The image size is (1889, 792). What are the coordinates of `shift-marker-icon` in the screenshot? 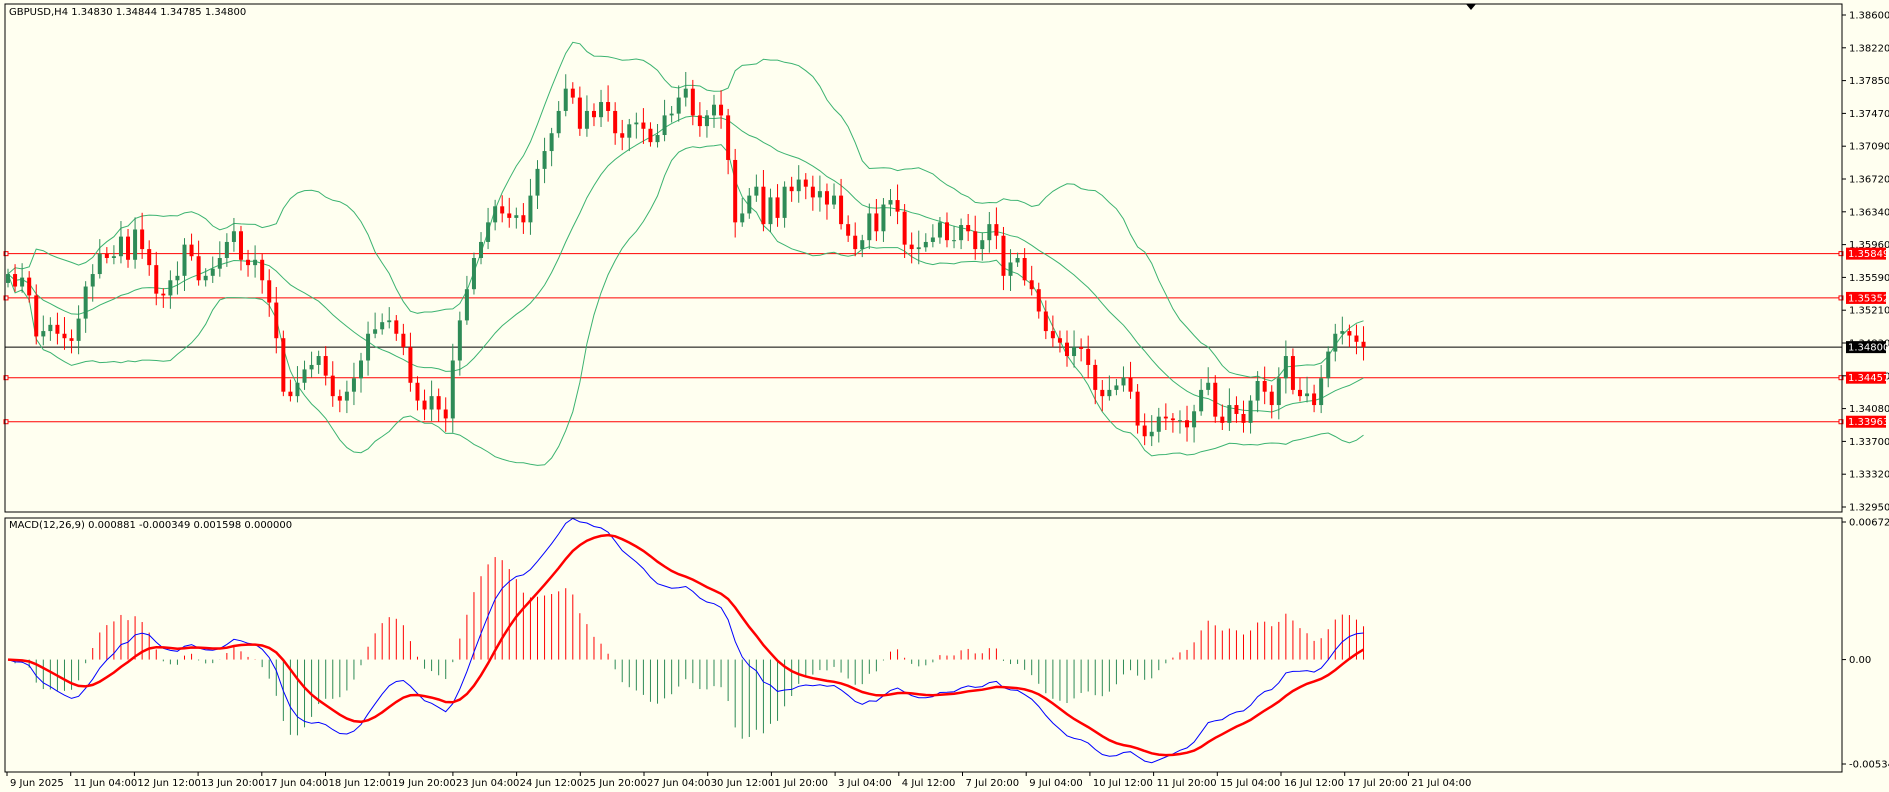 It's located at (1471, 7).